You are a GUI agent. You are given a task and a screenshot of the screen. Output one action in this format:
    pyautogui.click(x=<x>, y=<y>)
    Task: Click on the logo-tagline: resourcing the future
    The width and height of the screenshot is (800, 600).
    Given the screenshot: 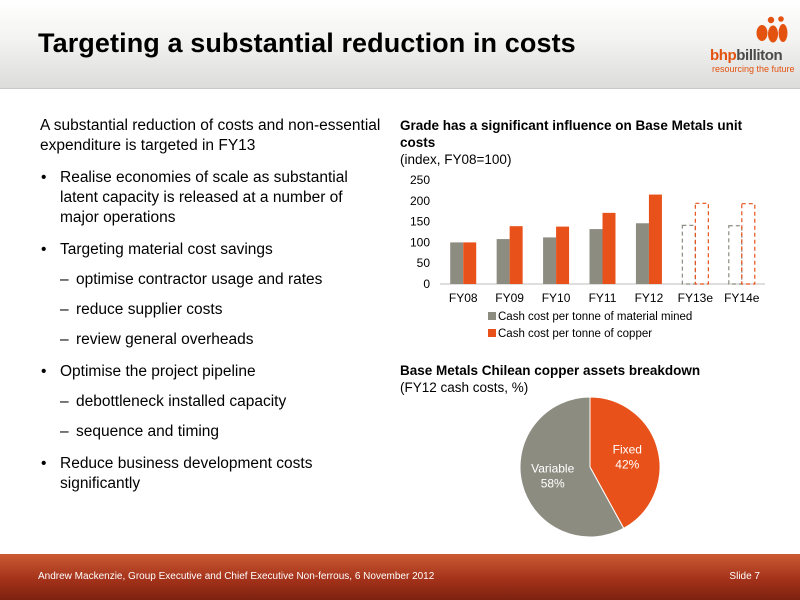 What is the action you would take?
    pyautogui.click(x=753, y=69)
    